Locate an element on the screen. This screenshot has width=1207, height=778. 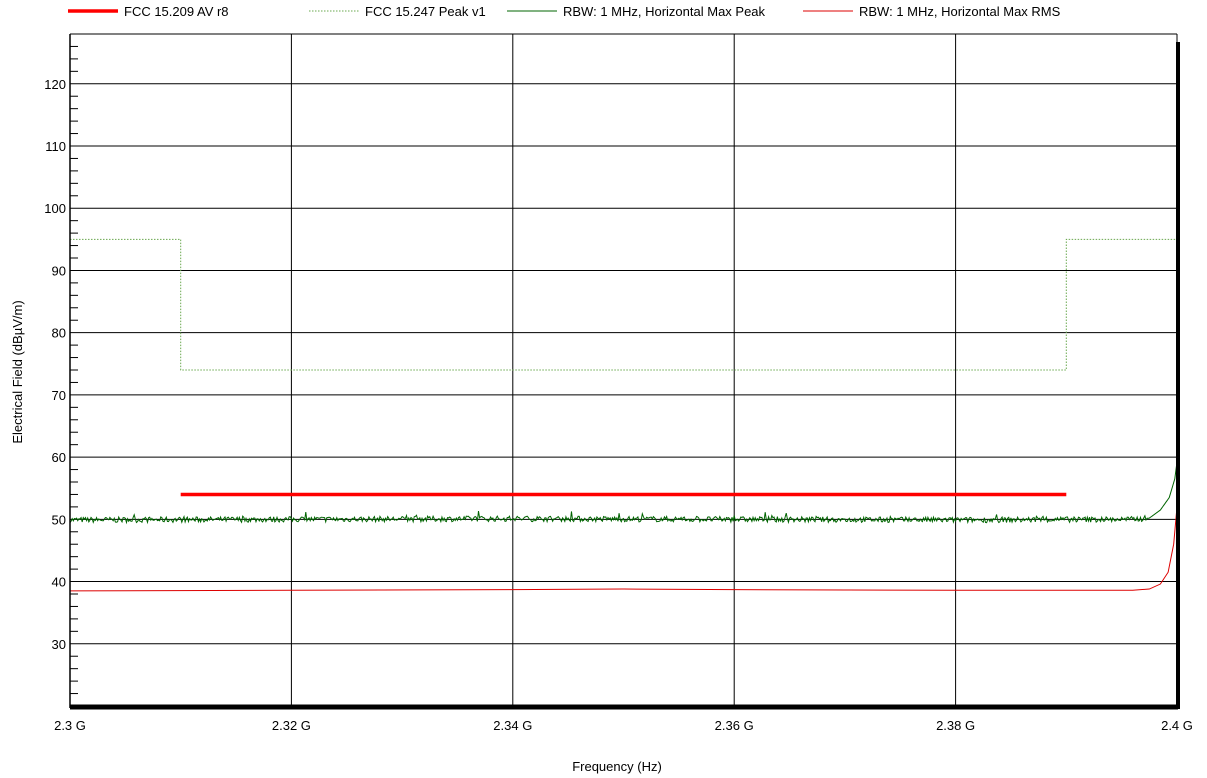
y-tick-label: 30 is located at coordinates (59, 644).